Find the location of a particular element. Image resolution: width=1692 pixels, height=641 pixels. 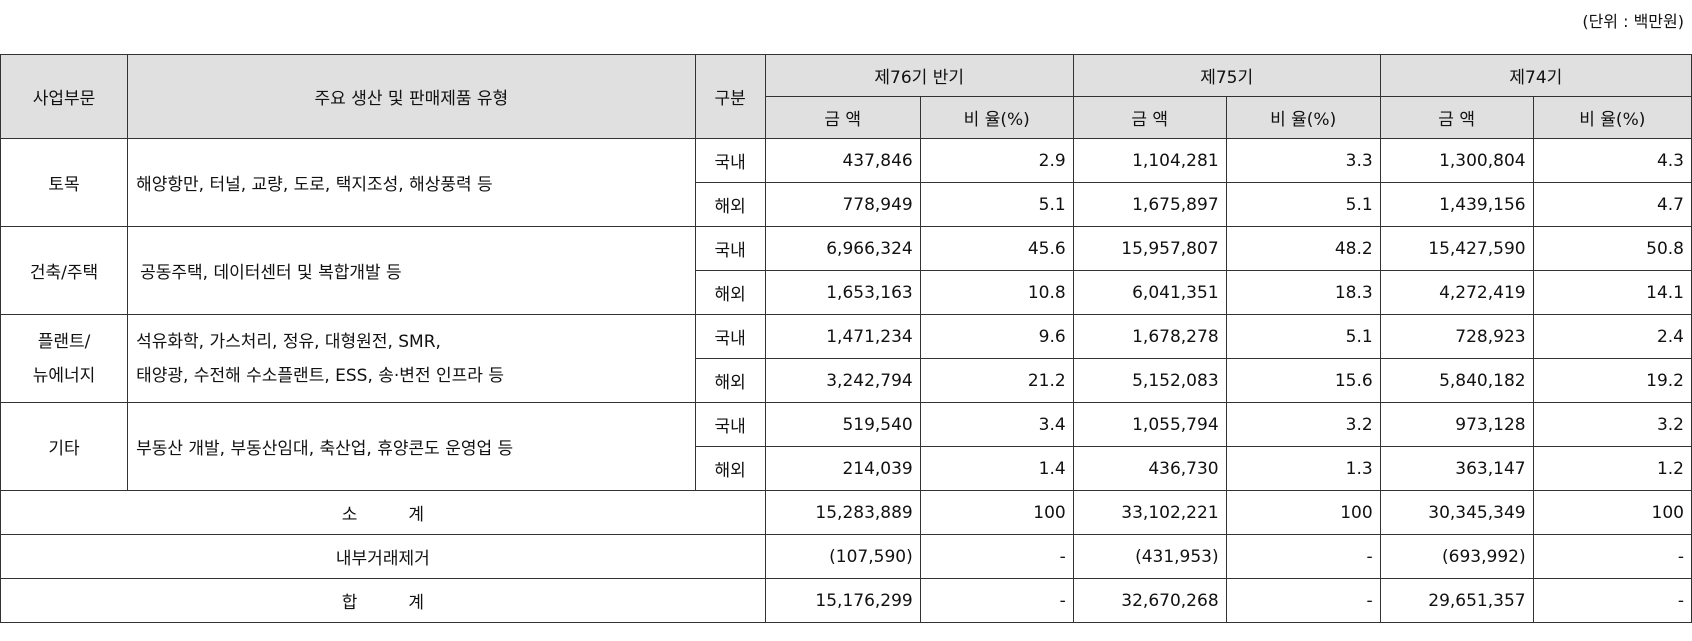

value-cell: (107,590) is located at coordinates (842, 556).